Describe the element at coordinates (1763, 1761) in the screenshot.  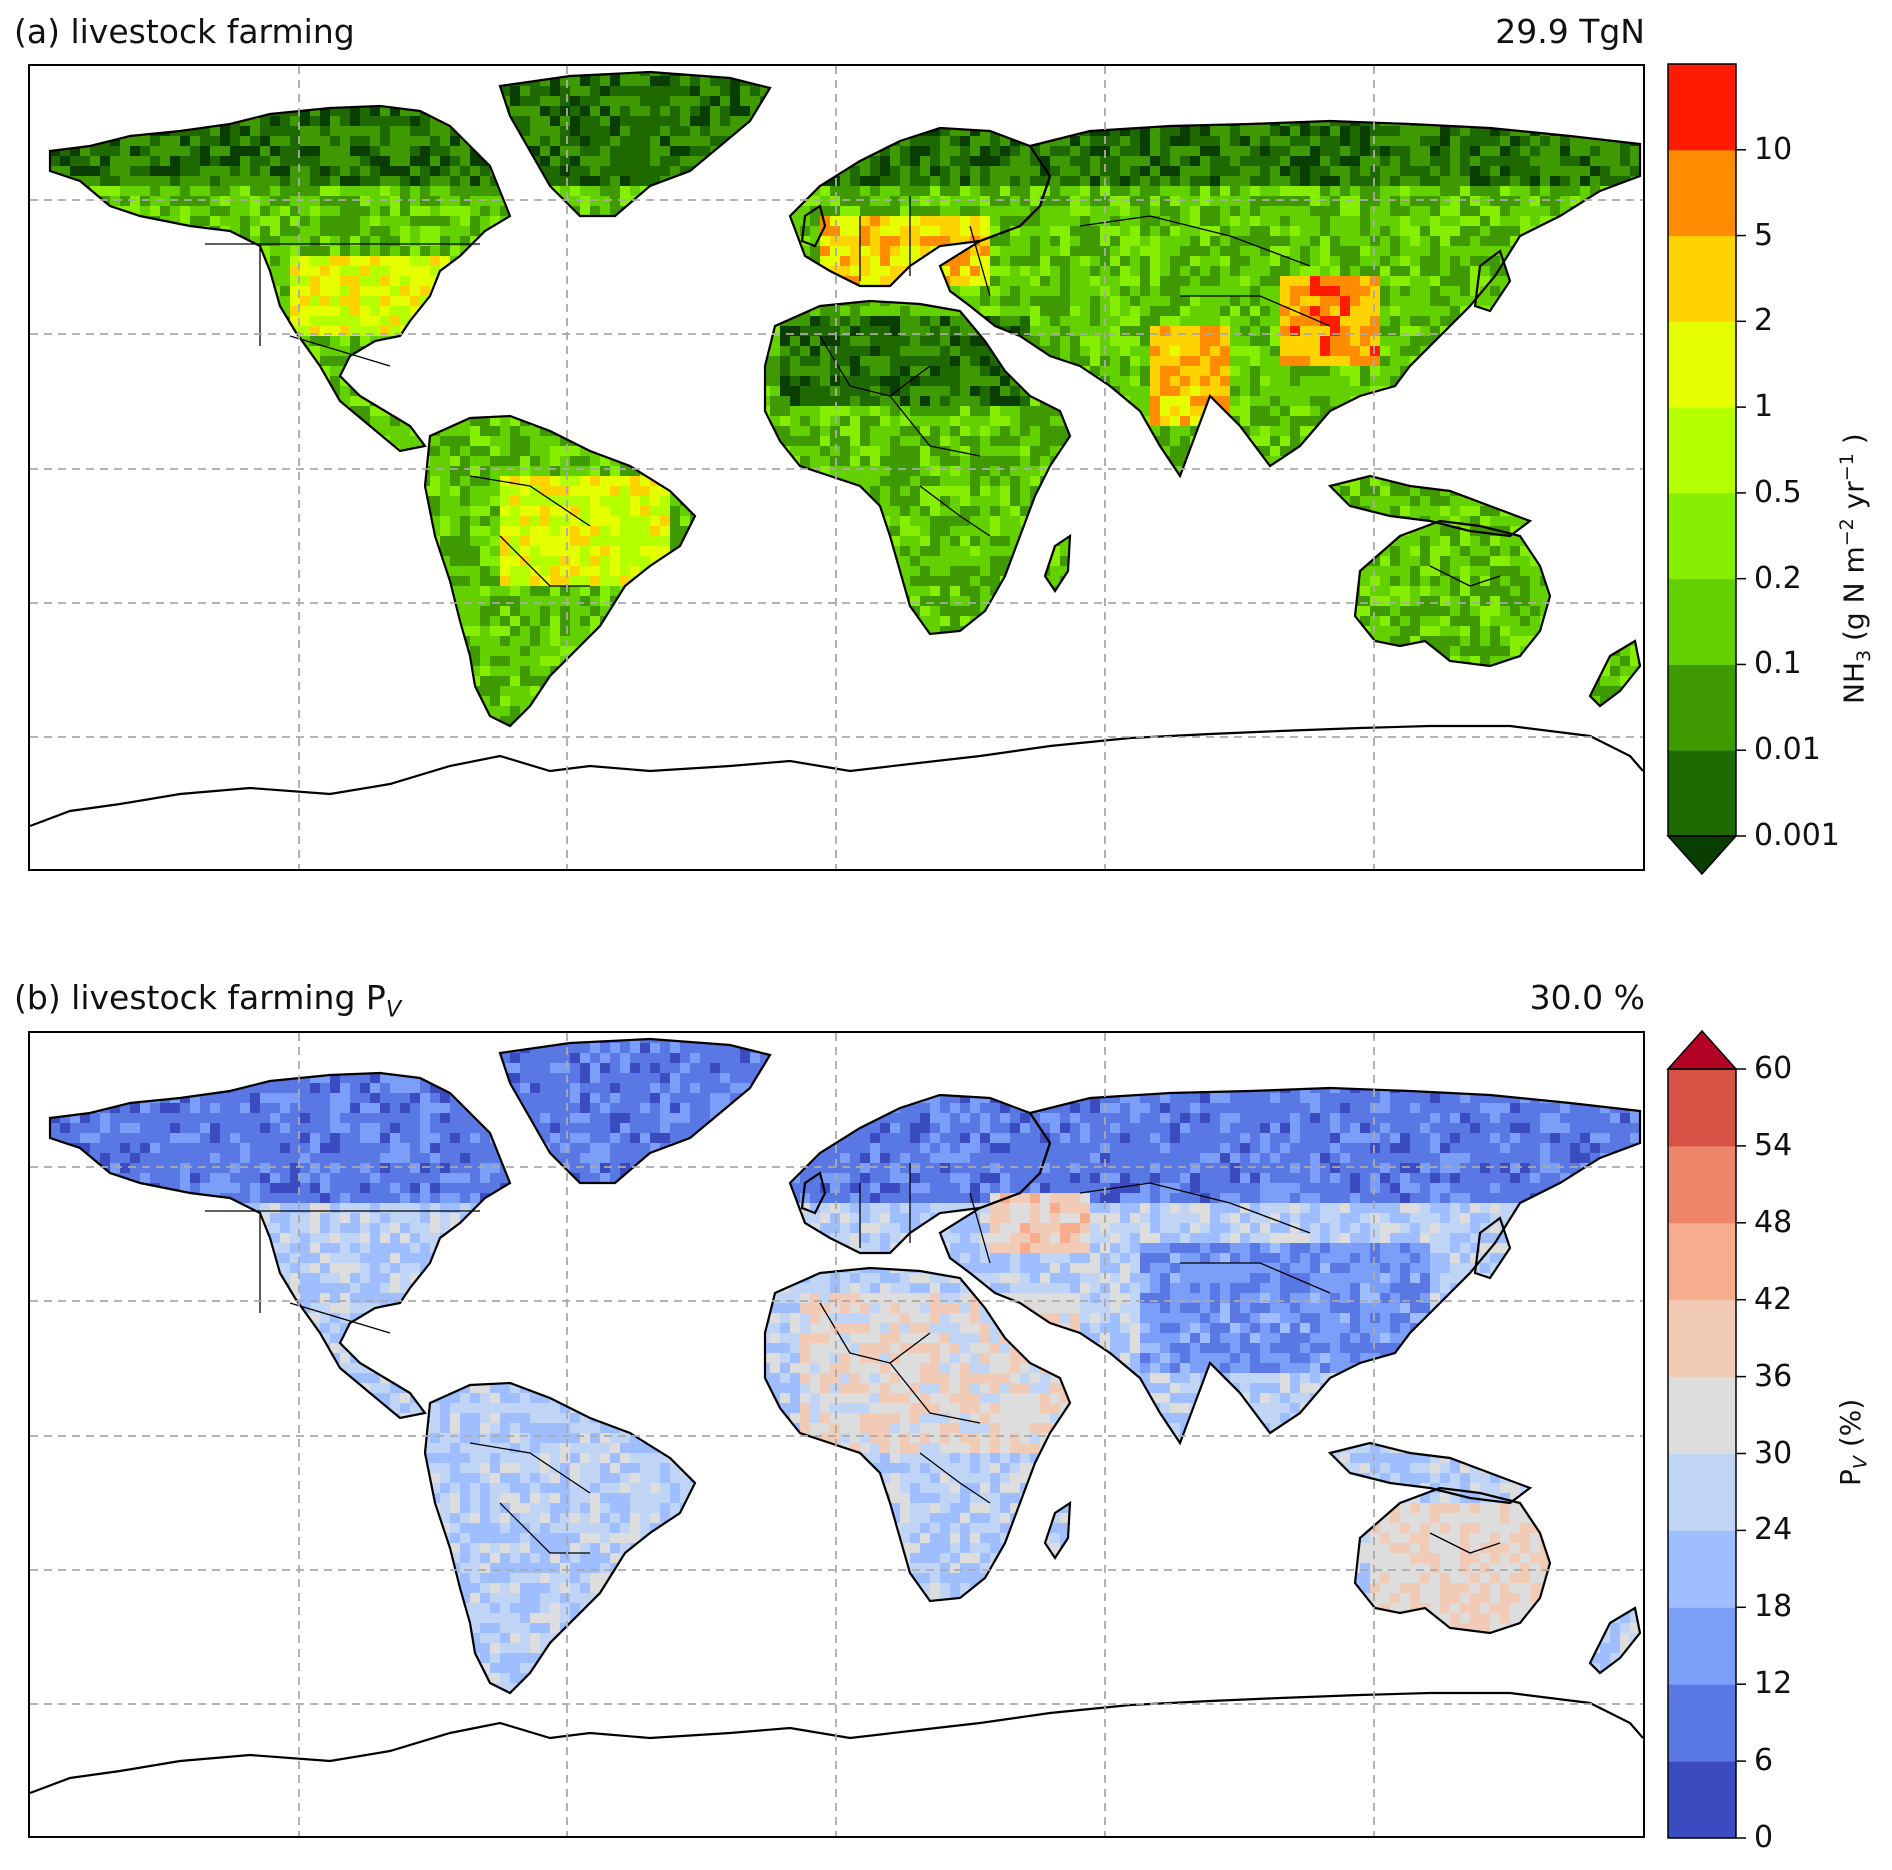
I see `colorbar-b-tick-label: 6` at that location.